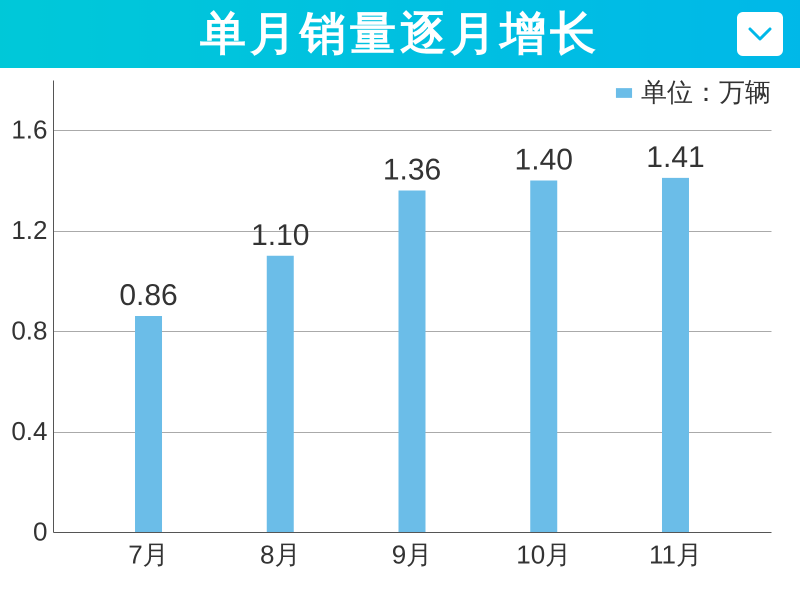 Image resolution: width=800 pixels, height=600 pixels. What do you see at coordinates (29, 230) in the screenshot?
I see `y-tick-label: 1.2` at bounding box center [29, 230].